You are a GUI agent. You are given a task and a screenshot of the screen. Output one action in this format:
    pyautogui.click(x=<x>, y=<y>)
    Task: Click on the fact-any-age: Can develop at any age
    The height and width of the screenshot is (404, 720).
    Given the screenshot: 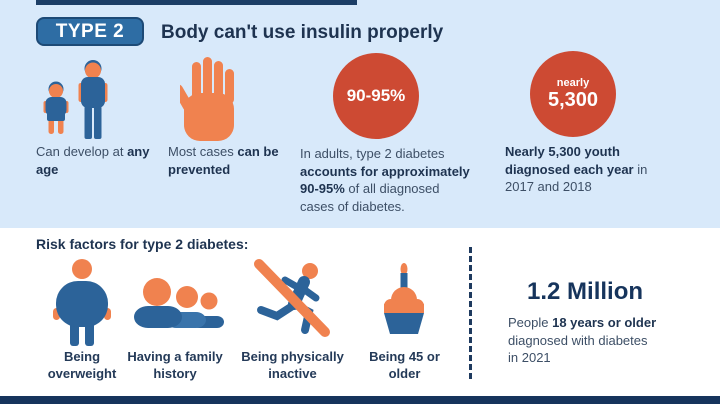 What is the action you would take?
    pyautogui.click(x=96, y=160)
    